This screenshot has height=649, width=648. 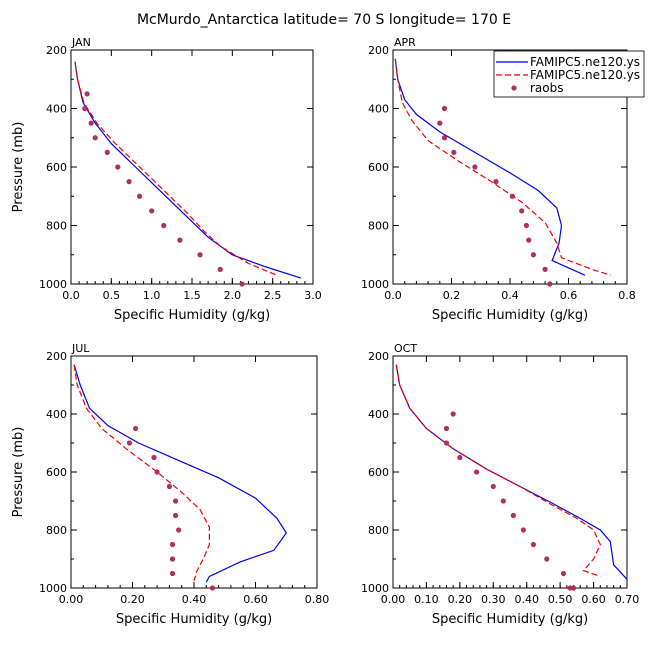 What do you see at coordinates (560, 599) in the screenshot?
I see `x-tick-label: 0.50` at bounding box center [560, 599].